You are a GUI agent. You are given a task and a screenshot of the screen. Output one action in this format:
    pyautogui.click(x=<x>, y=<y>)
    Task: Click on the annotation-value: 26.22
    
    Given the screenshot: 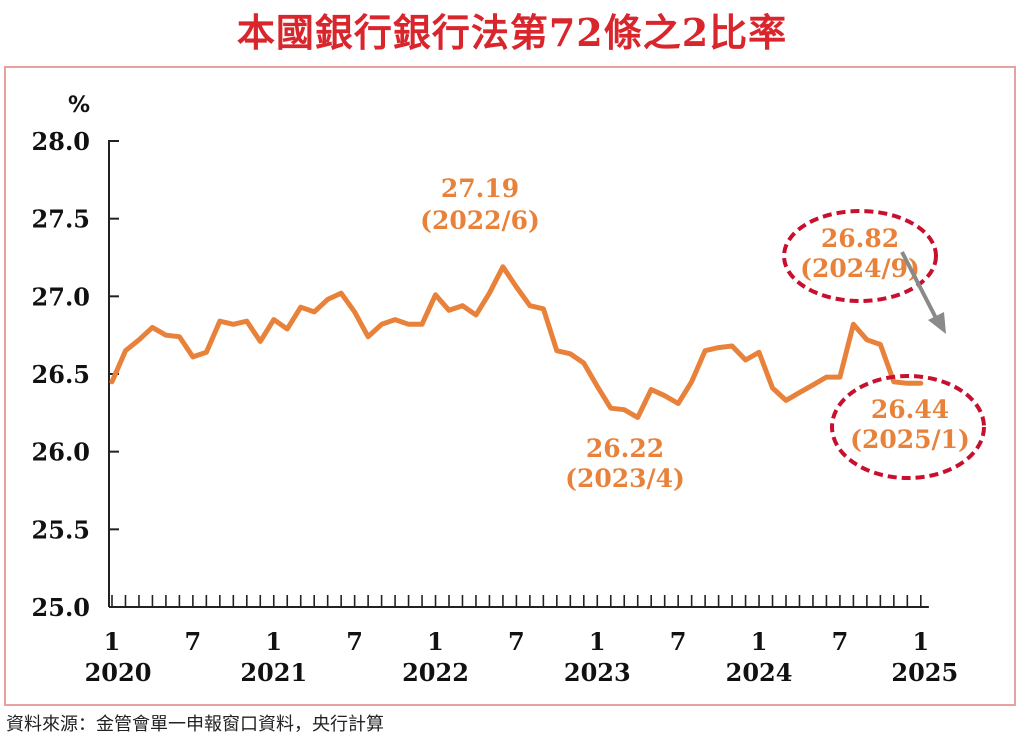 What is the action you would take?
    pyautogui.click(x=625, y=448)
    